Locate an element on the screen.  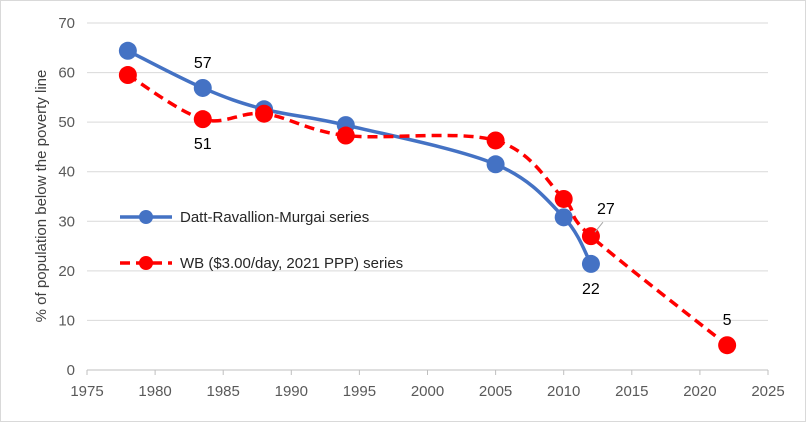
x-tick-label: 2000 is located at coordinates (427, 391).